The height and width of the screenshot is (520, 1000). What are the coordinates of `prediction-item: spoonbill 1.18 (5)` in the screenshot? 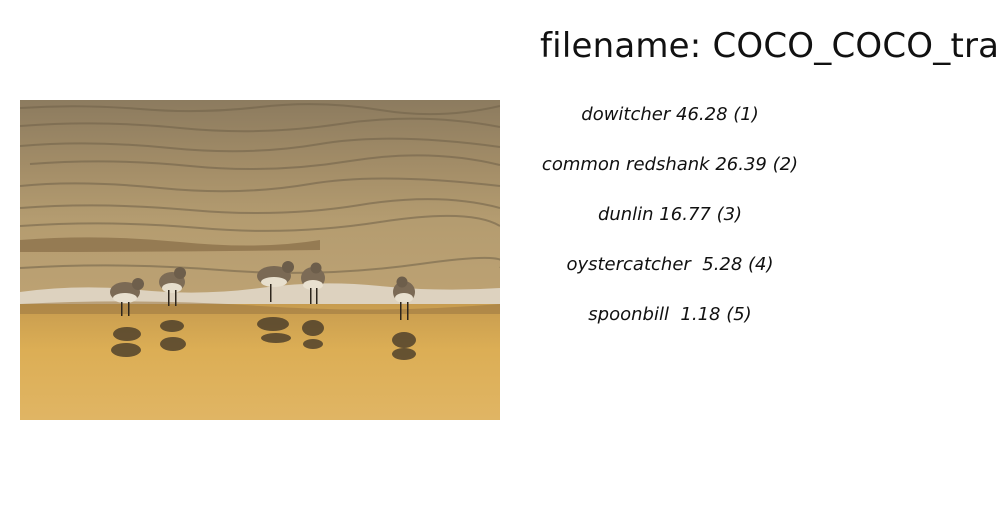 It's located at (670, 314).